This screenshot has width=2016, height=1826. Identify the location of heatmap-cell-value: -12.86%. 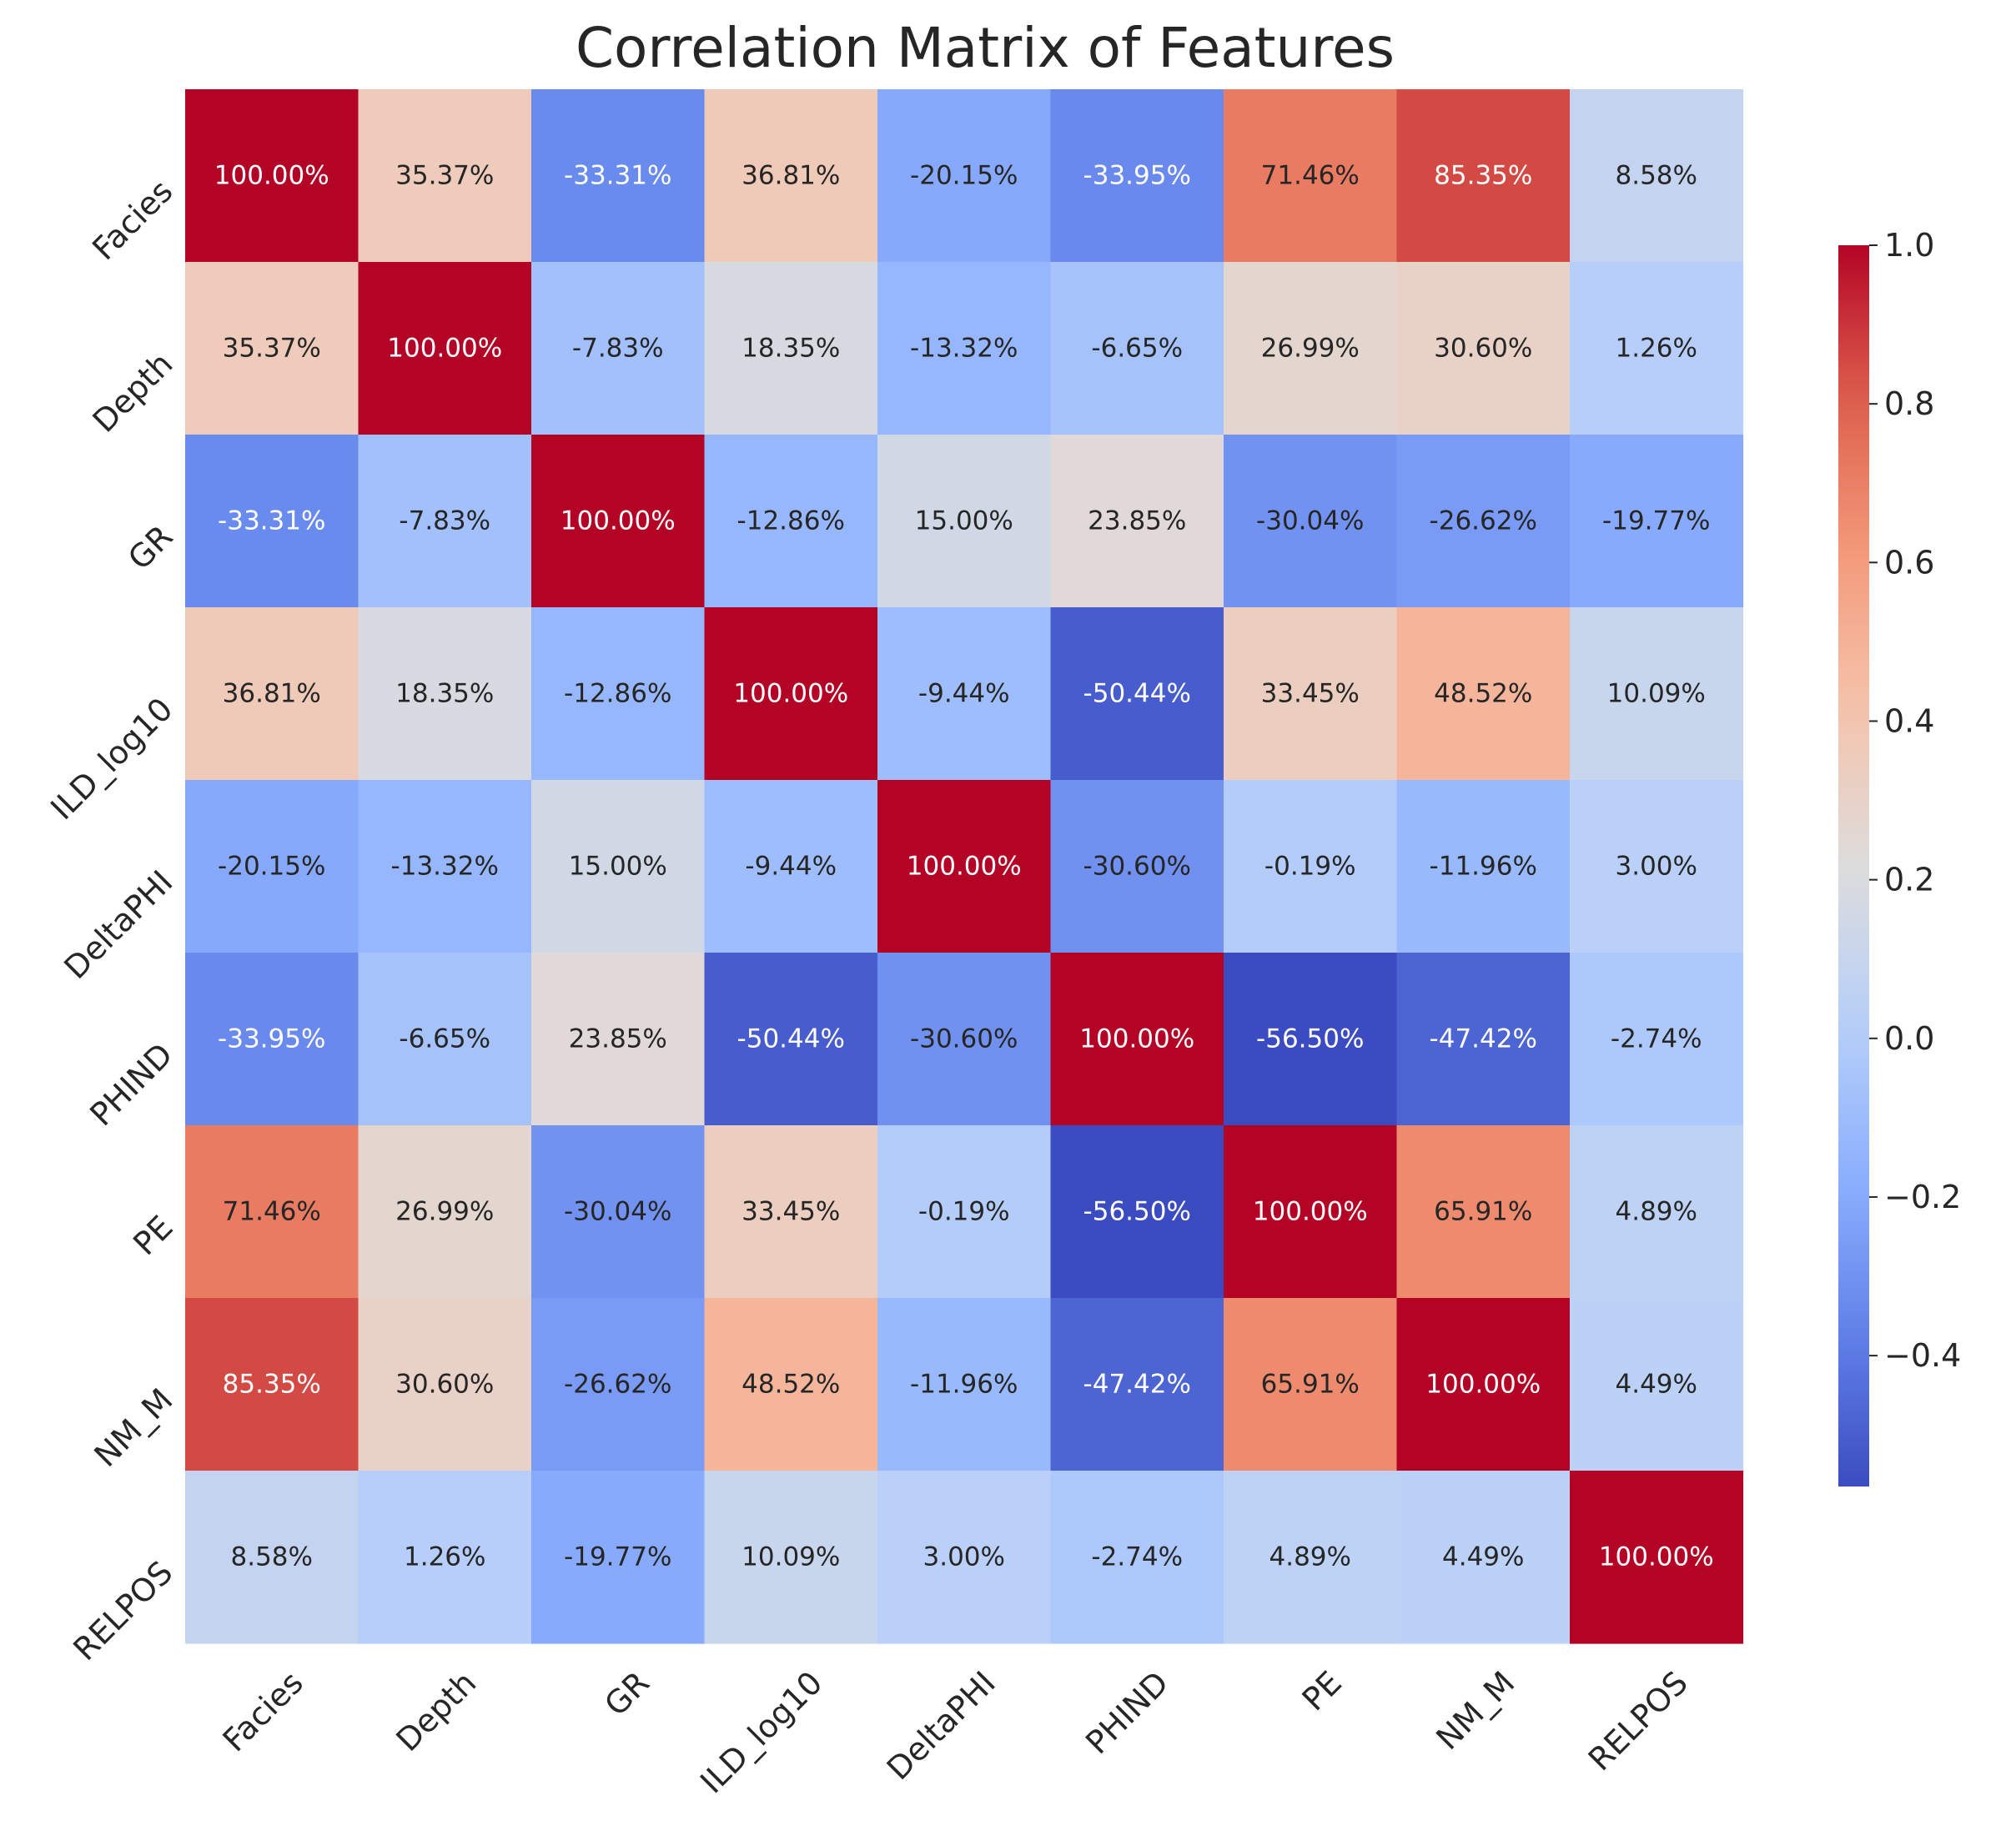
(791, 521).